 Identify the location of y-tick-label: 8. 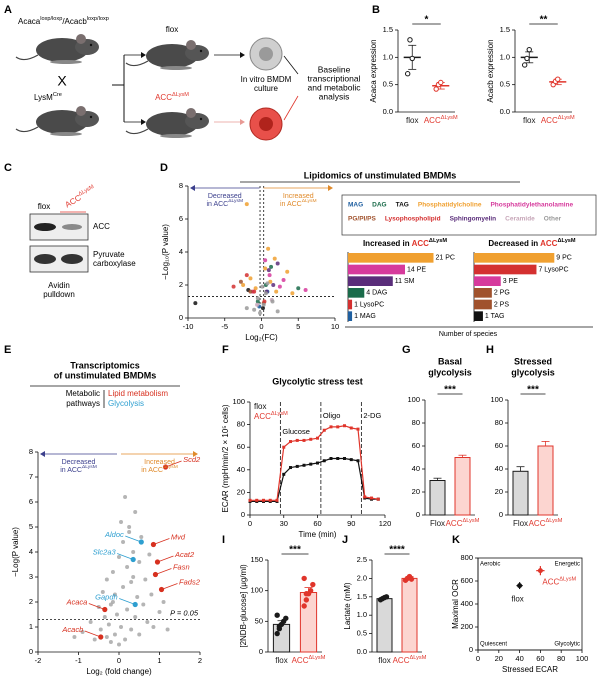
(31, 451).